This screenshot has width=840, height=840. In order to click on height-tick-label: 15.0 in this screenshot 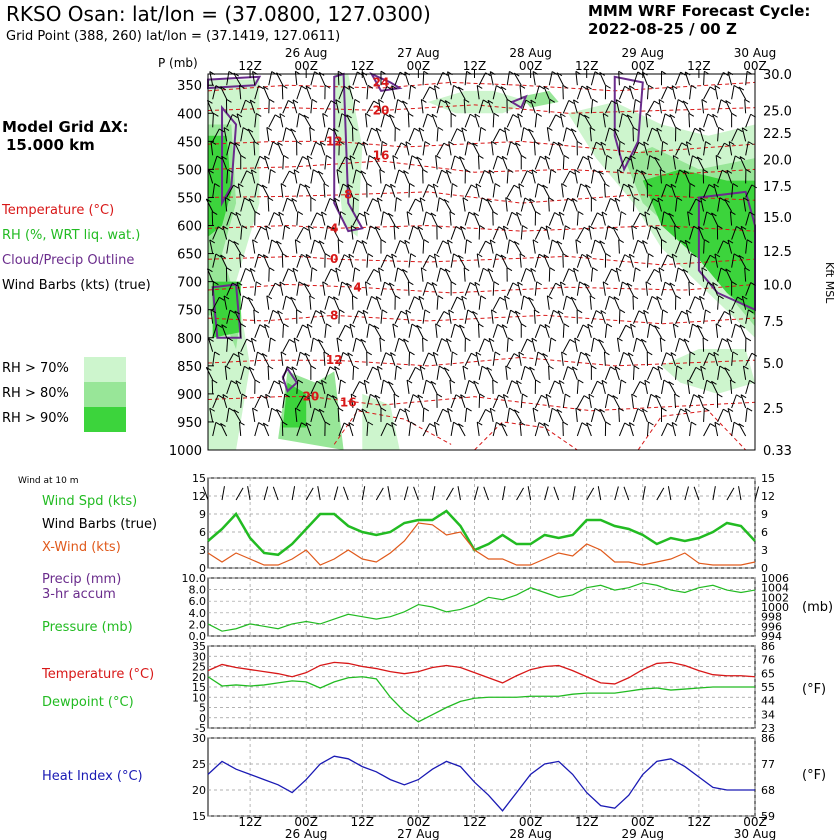, I will do `click(777, 218)`.